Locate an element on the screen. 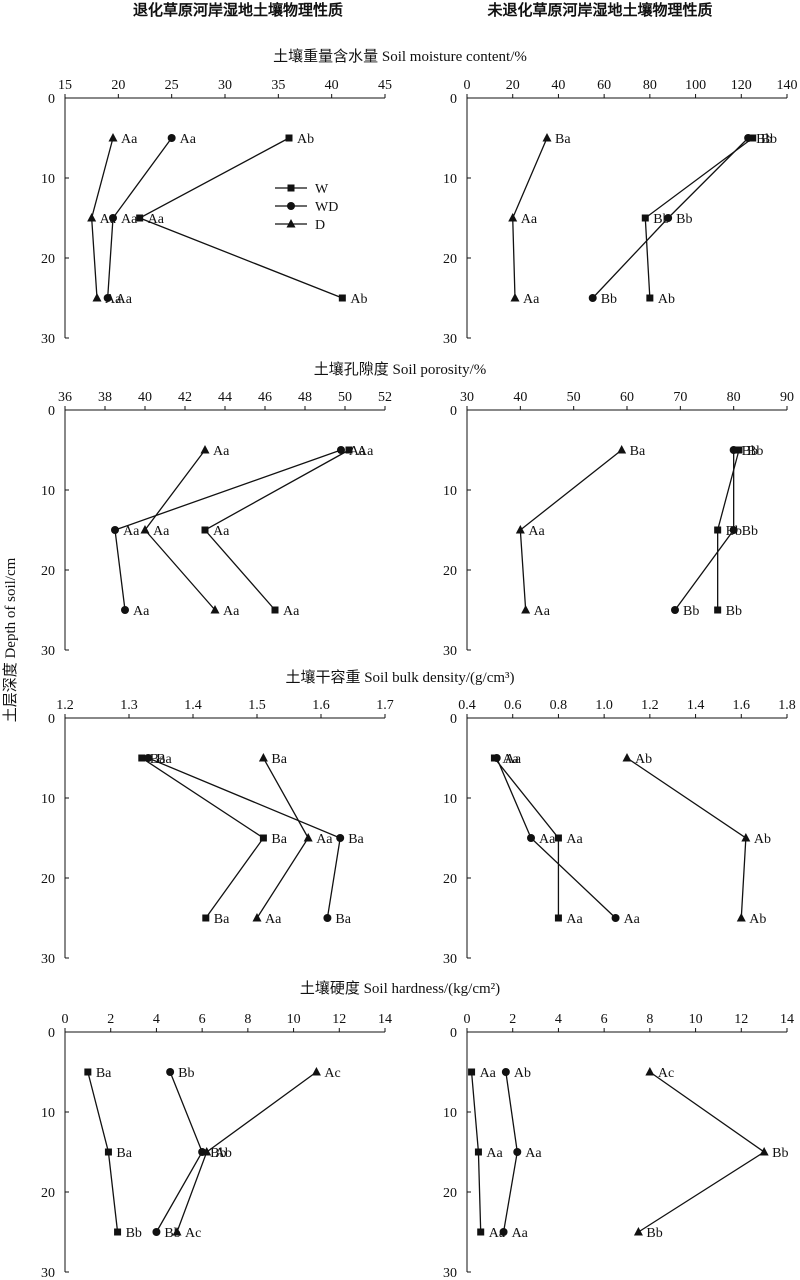 The height and width of the screenshot is (1280, 800). row-title-hardness: 土壤硬度 Soil hardness/(kg/cm²) is located at coordinates (400, 988).